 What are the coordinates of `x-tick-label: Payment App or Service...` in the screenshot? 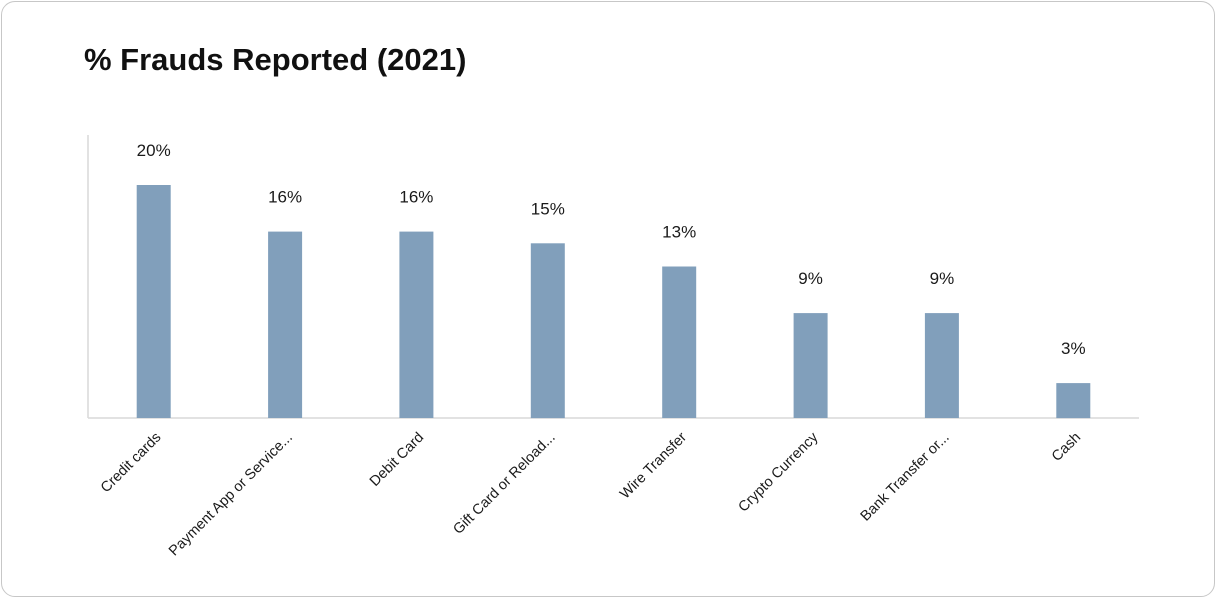 It's located at (231, 495).